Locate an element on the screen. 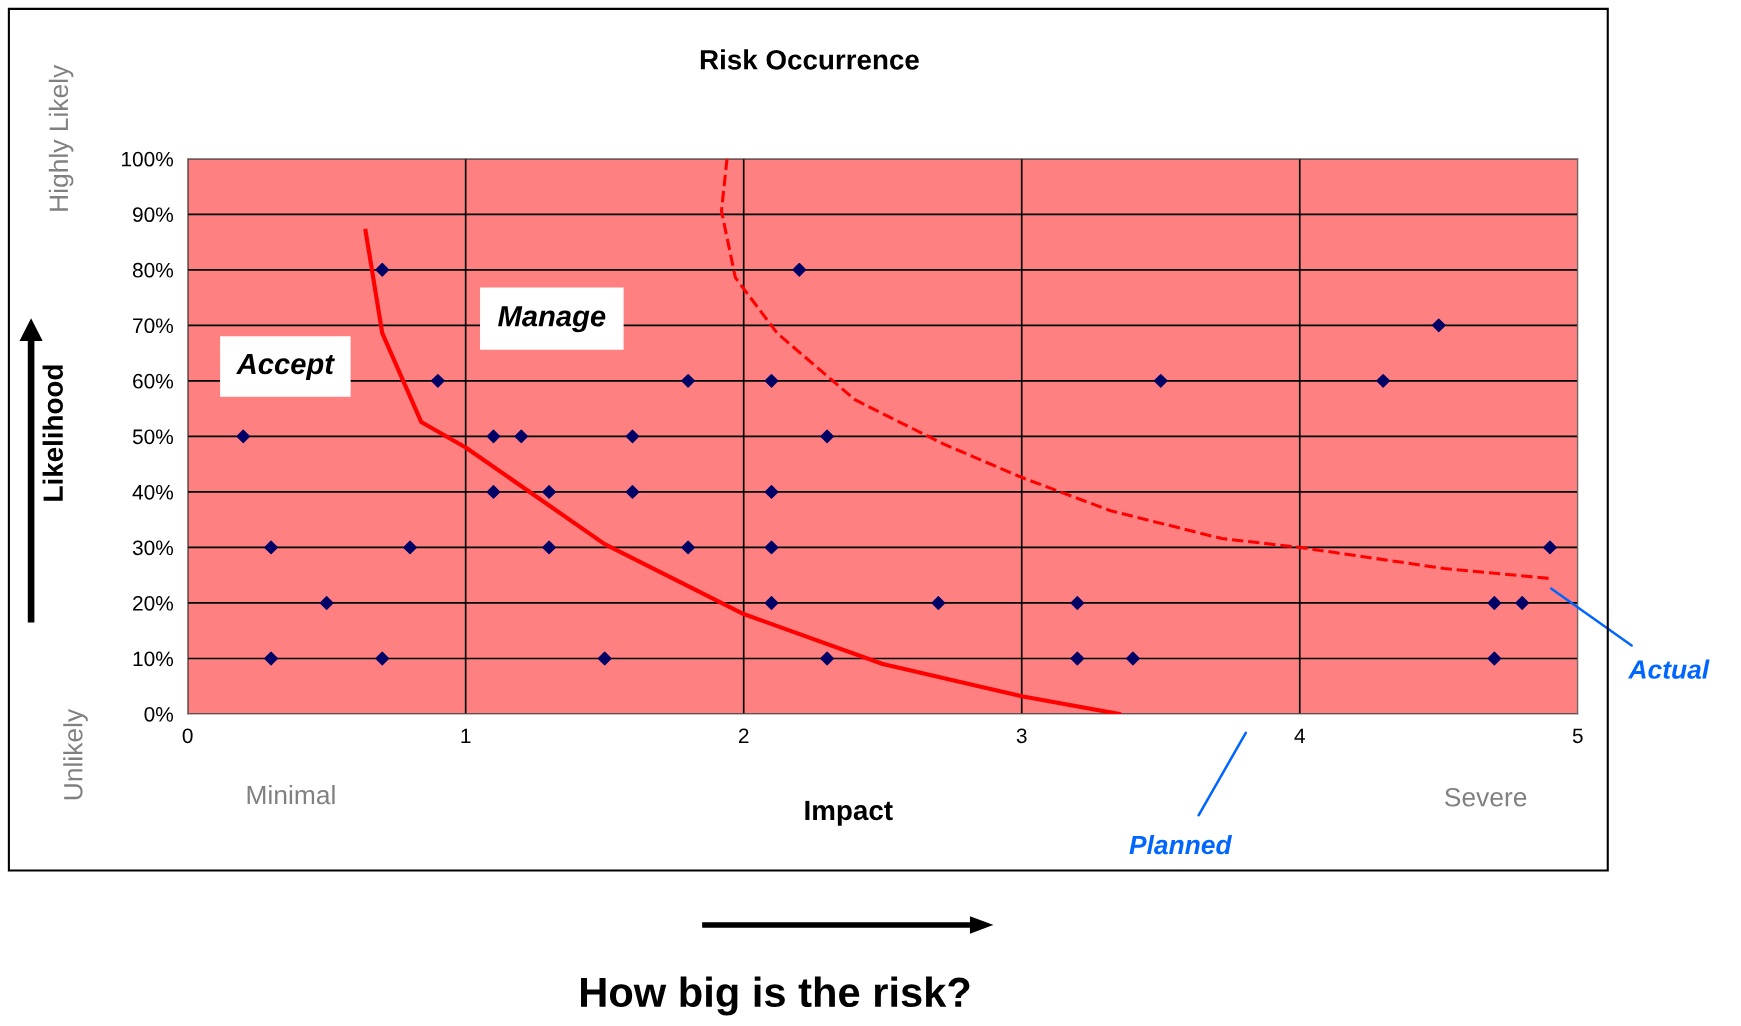 This screenshot has height=1026, width=1741. text: Minimal is located at coordinates (291, 794).